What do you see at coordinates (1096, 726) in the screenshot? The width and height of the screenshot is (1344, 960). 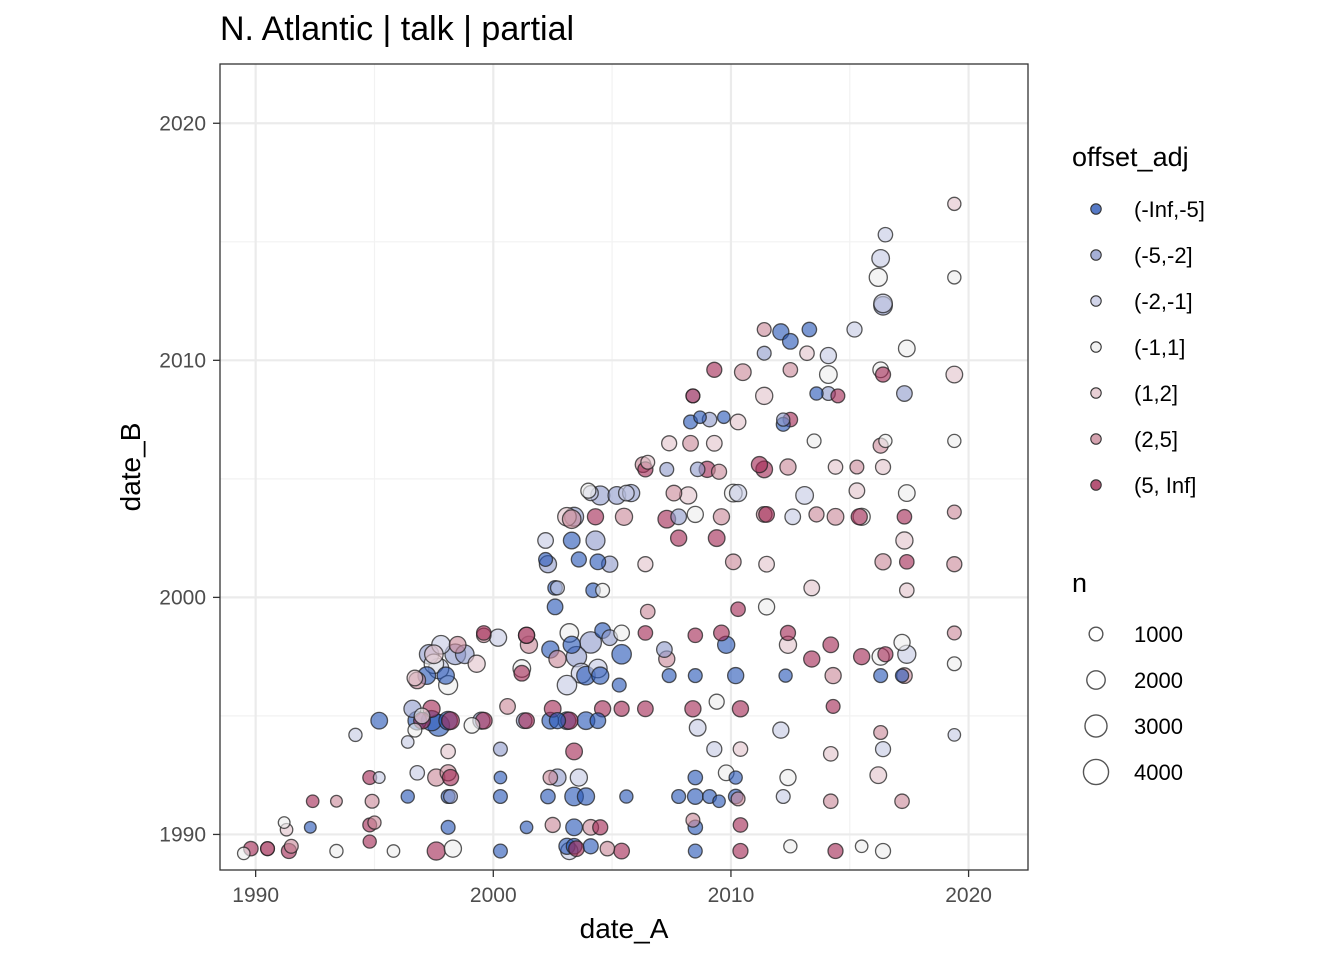 I see `legend-size-key` at bounding box center [1096, 726].